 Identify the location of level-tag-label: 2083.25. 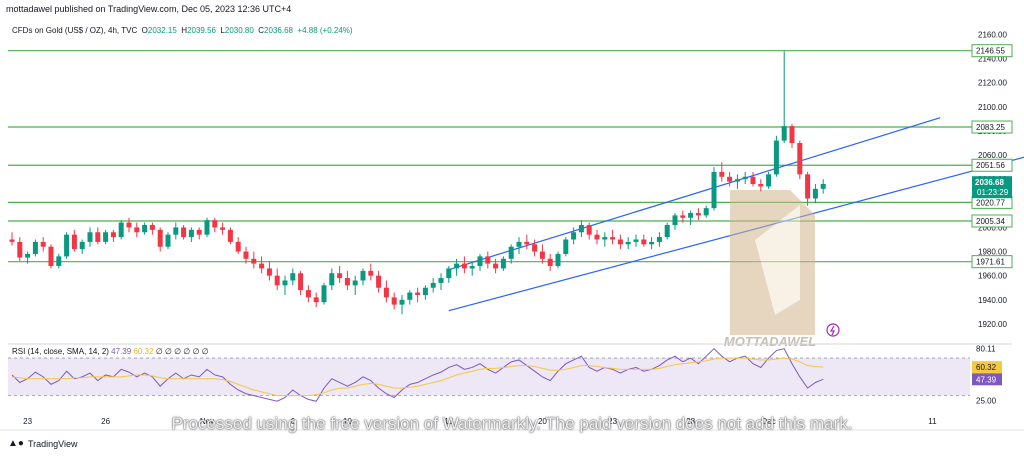
(990, 127).